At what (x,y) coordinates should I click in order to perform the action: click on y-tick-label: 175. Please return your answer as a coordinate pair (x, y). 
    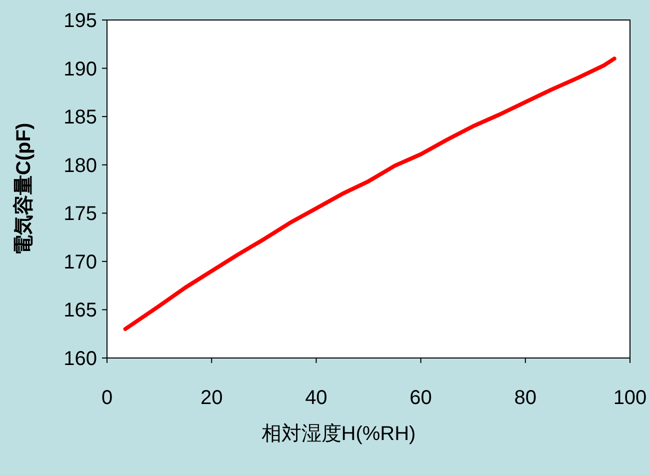
    Looking at the image, I should click on (80, 214).